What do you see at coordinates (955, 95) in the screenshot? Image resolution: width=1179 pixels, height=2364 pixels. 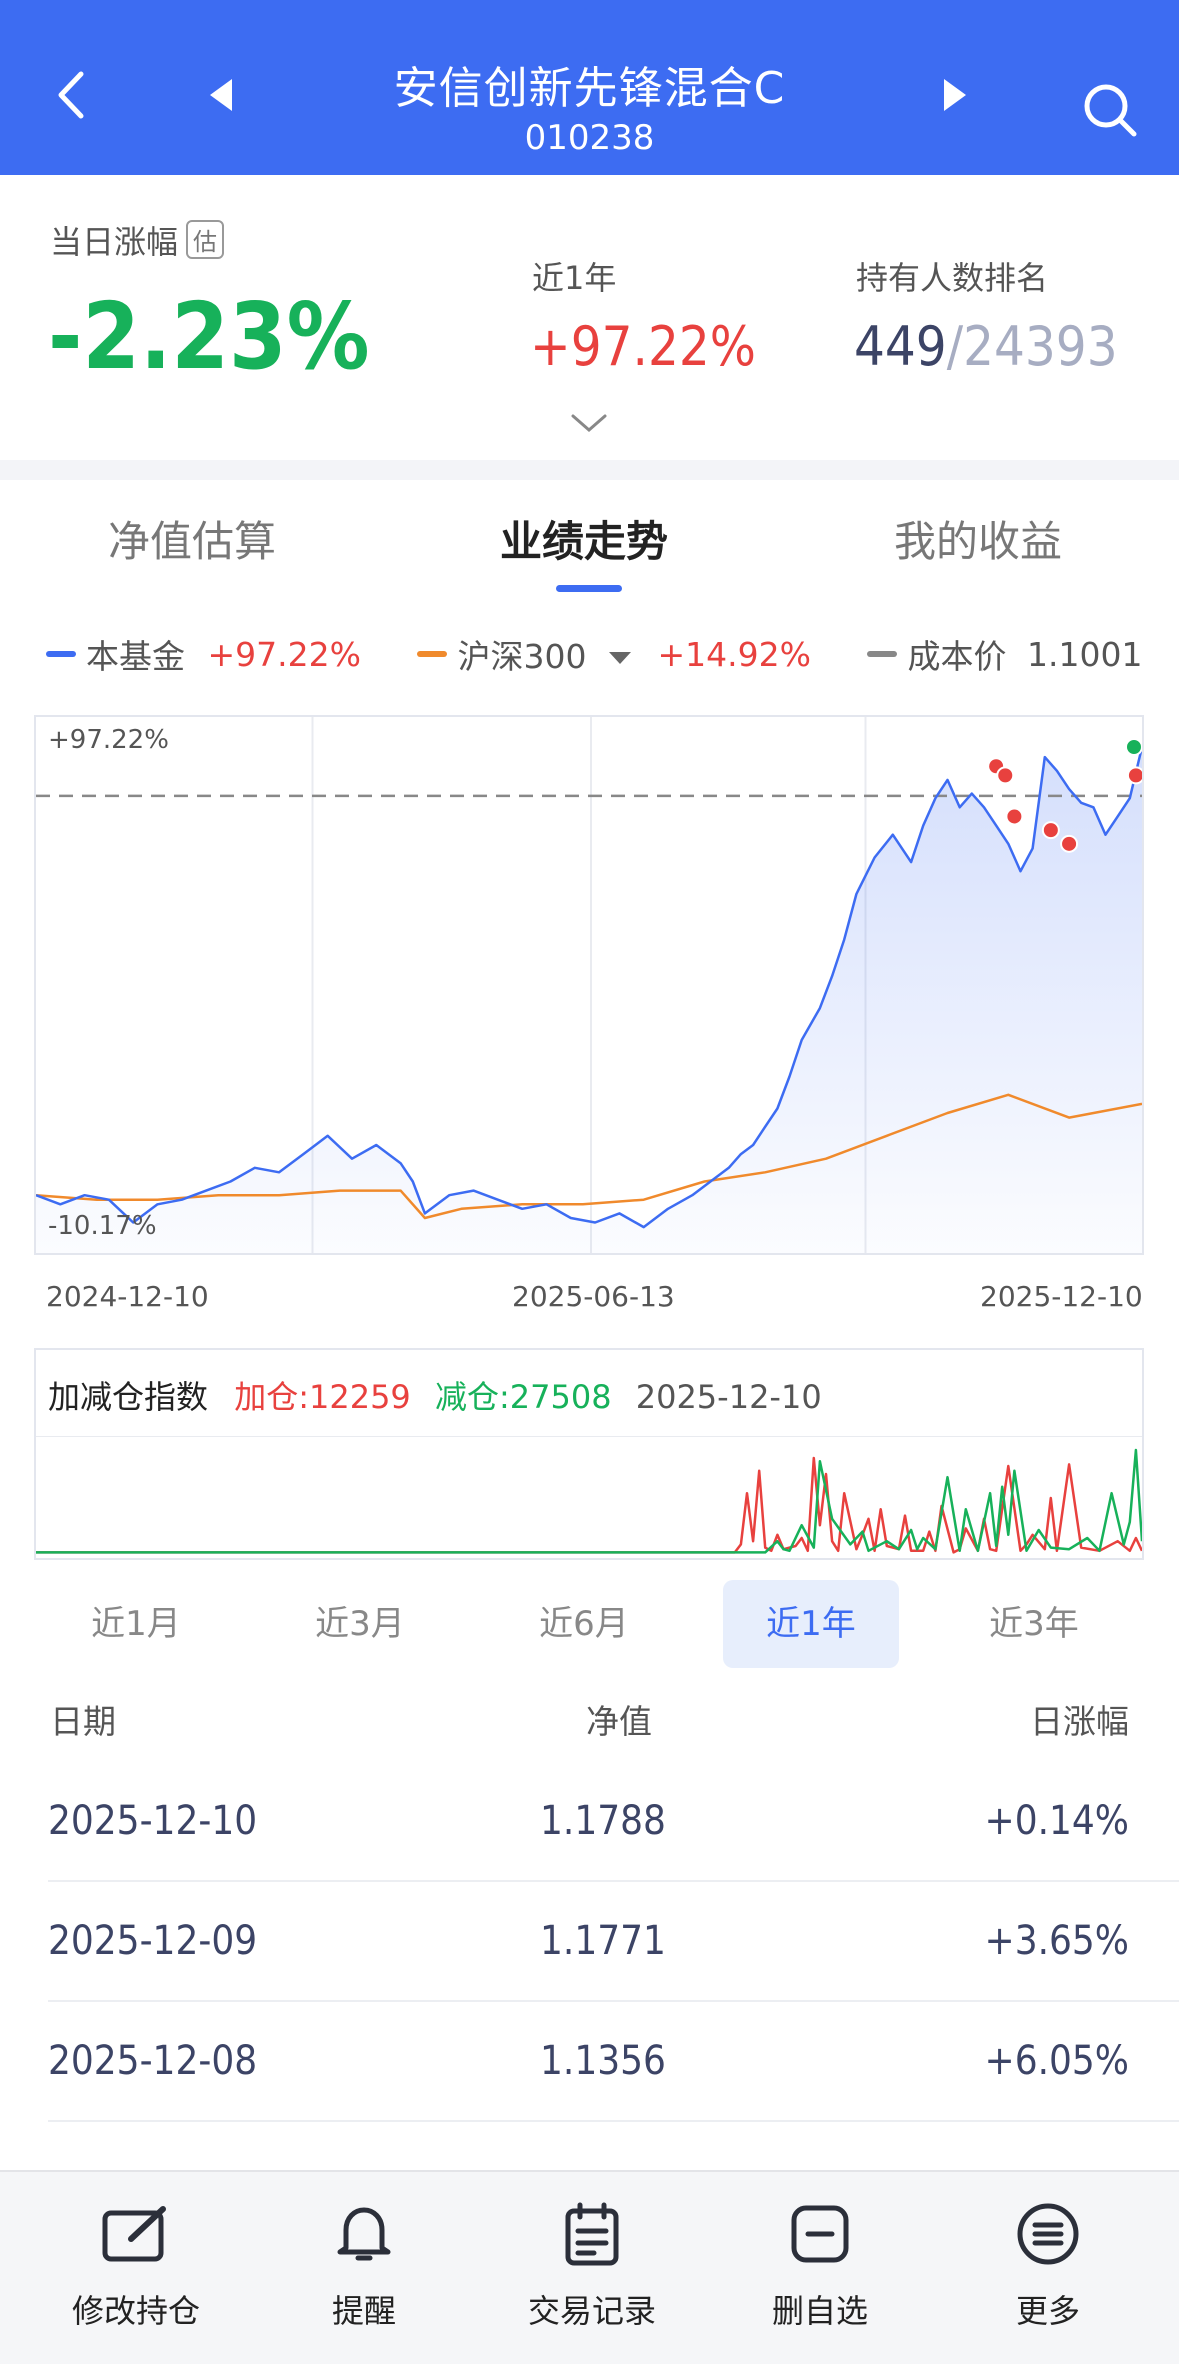 I see `triangle-right-icon` at bounding box center [955, 95].